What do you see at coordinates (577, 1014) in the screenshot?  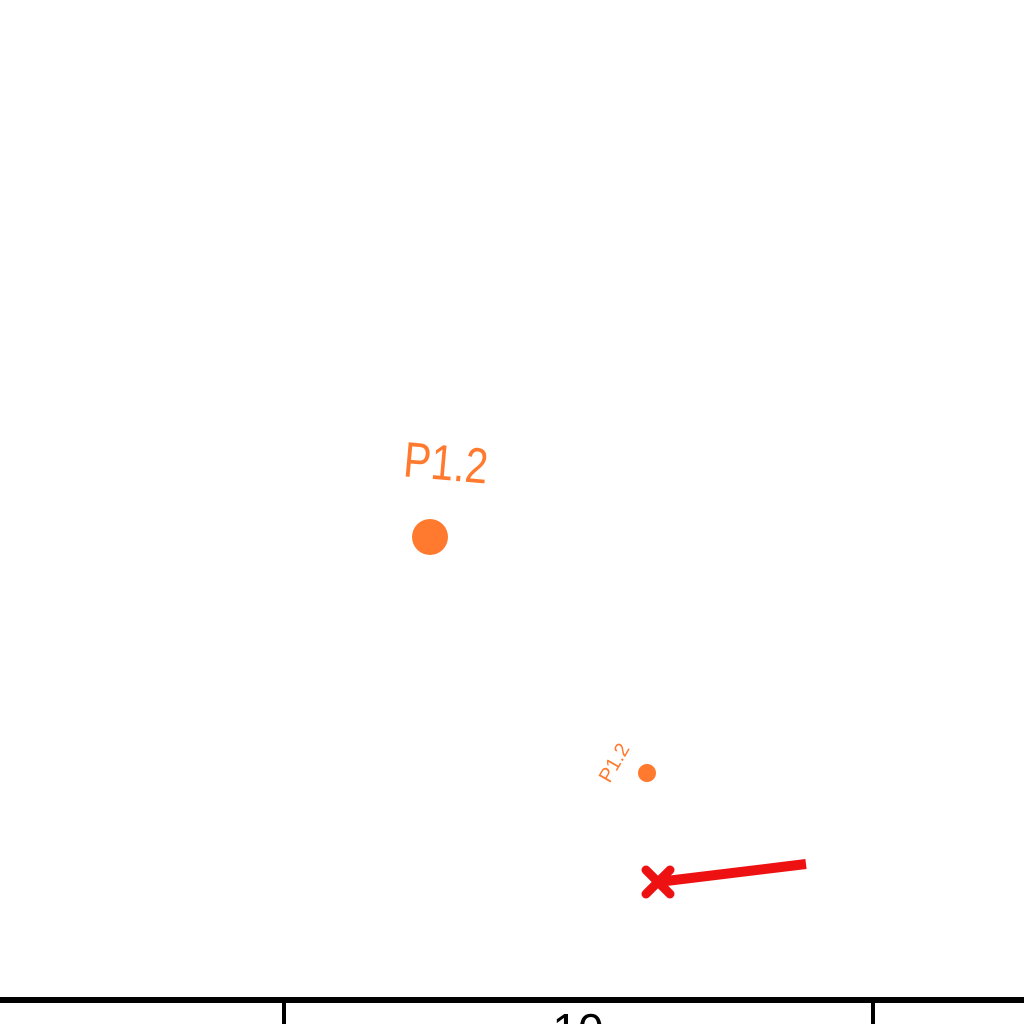 I see `bottom-bar-label: 10` at bounding box center [577, 1014].